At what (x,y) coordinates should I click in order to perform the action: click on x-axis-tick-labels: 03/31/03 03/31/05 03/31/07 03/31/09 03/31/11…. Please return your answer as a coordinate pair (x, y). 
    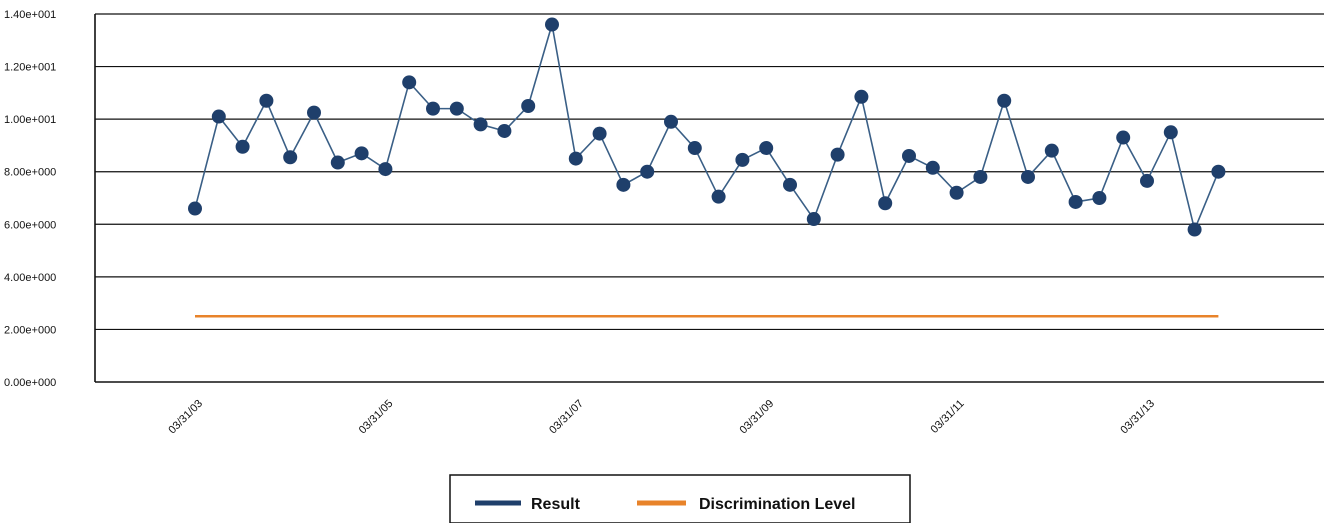
    Looking at the image, I should click on (661, 417).